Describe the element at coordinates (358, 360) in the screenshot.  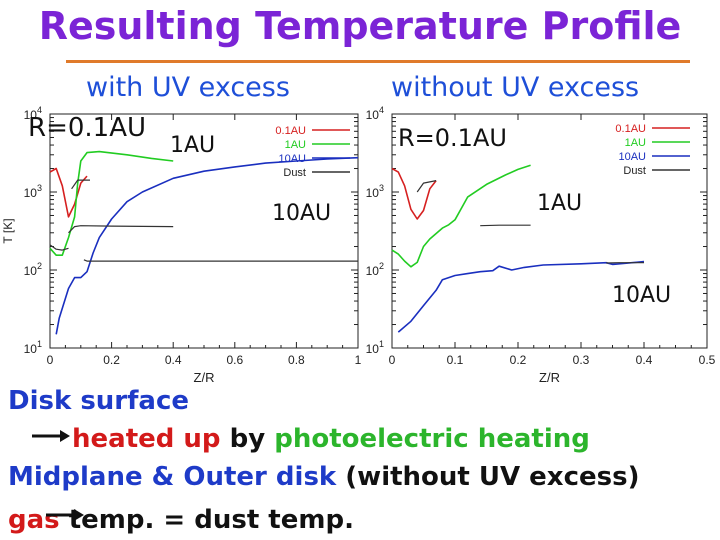
I see `x-tick-label: 1` at that location.